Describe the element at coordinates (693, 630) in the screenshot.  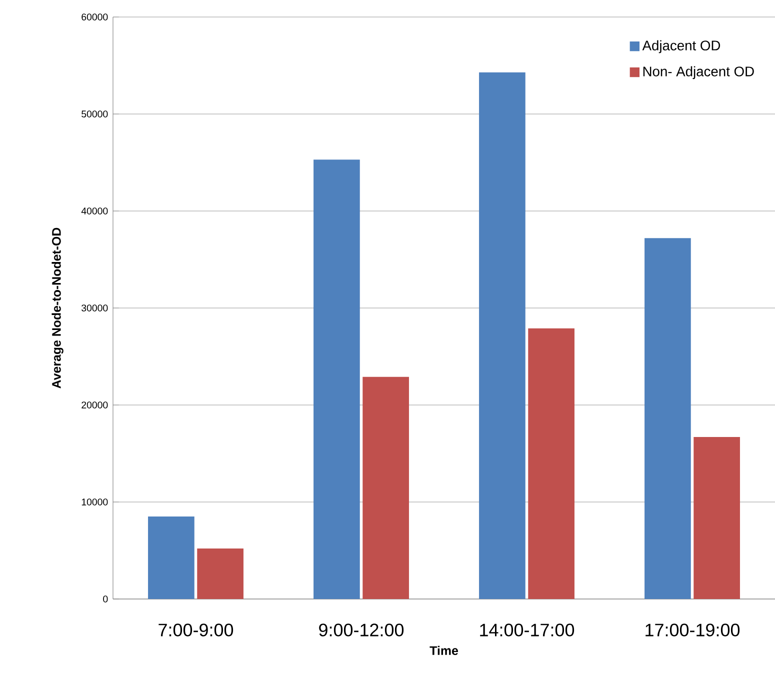
I see `x-tick-label: 17:00-19:00` at that location.